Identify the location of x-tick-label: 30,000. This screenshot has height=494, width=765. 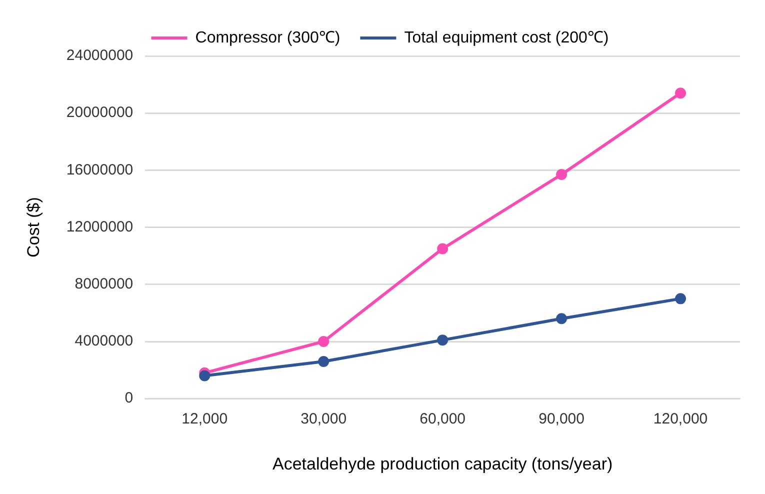
(323, 419).